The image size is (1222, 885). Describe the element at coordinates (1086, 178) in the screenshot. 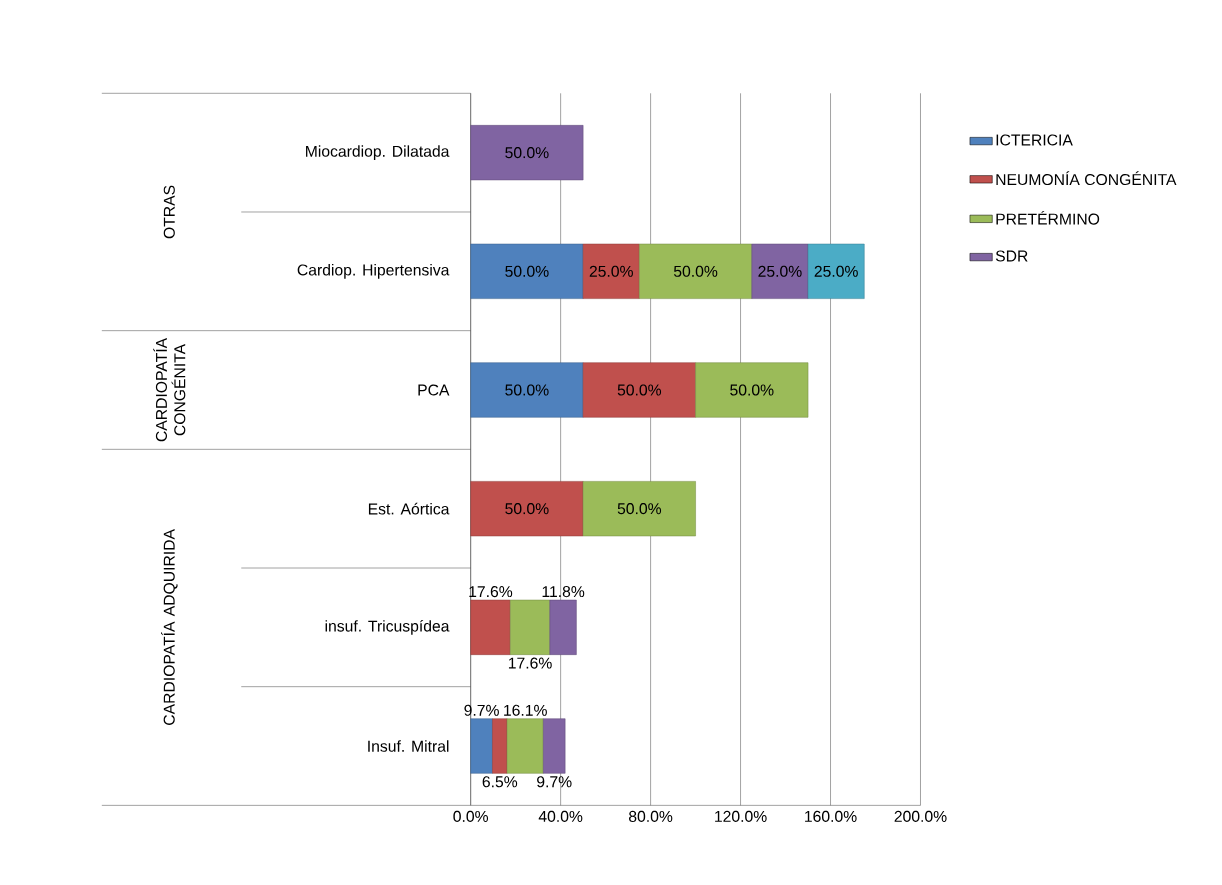

I see `legend-label: NEUMONÍA CONGÉNITA` at that location.